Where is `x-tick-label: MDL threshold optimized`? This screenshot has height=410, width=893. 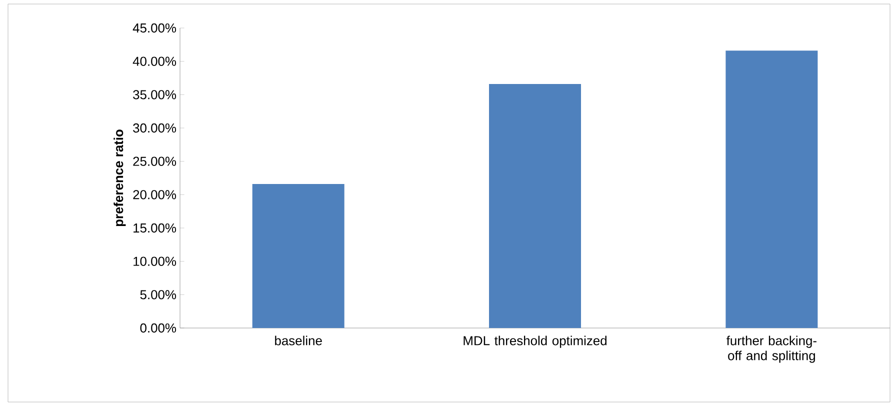
x-tick-label: MDL threshold optimized is located at coordinates (535, 342).